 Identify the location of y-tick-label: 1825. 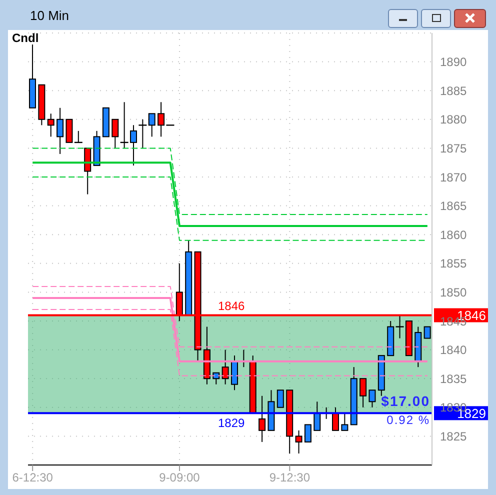
(454, 436).